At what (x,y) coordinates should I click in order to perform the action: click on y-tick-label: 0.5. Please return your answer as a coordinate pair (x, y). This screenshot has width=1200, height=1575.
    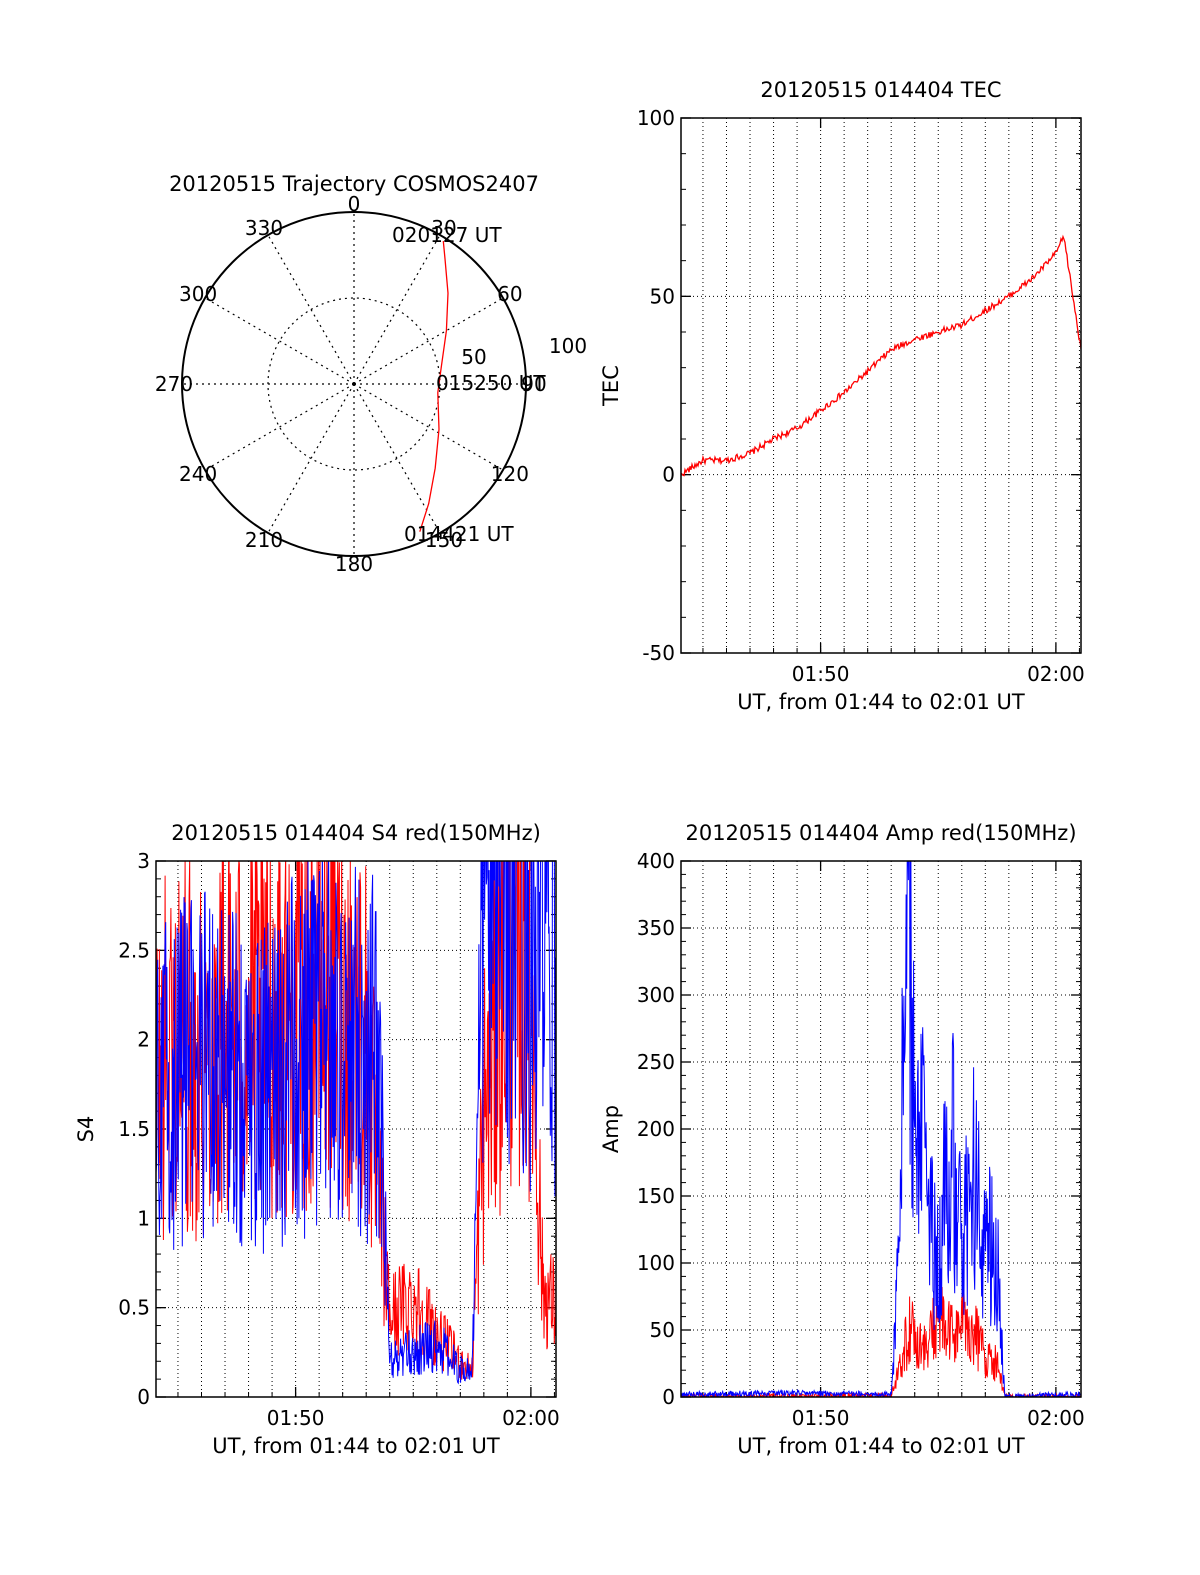
    Looking at the image, I should click on (134, 1308).